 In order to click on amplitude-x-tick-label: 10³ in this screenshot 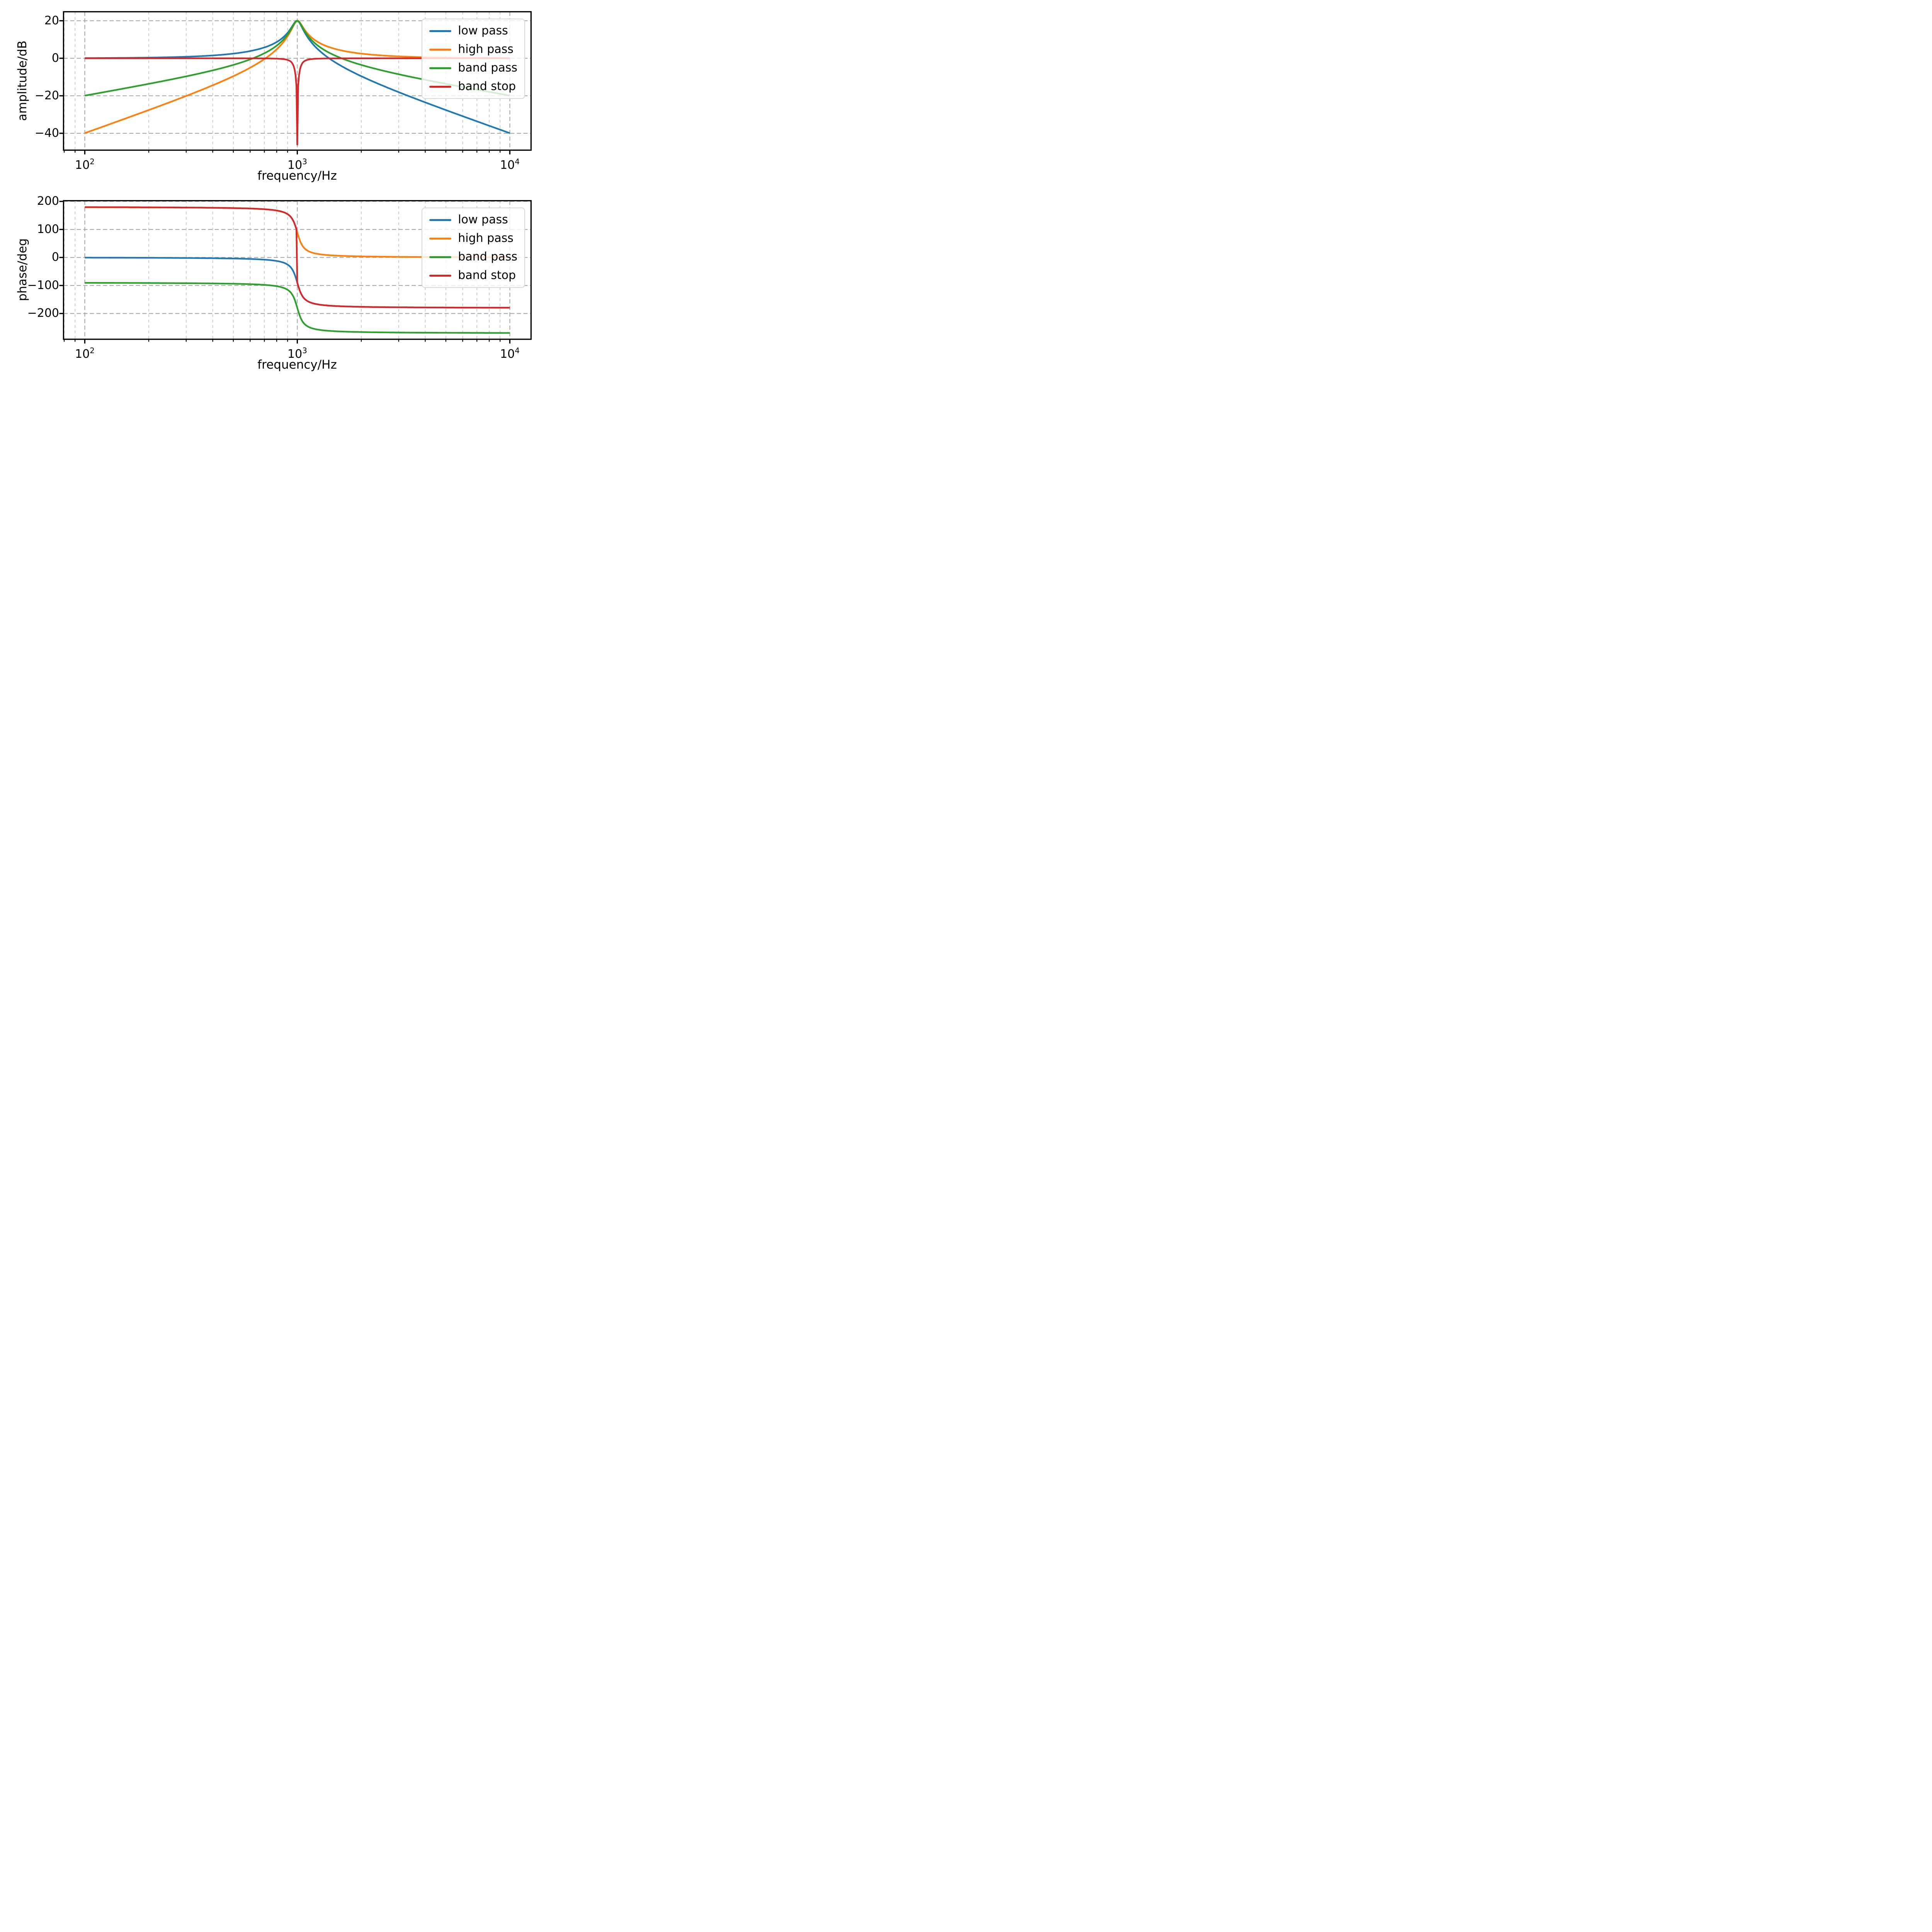, I will do `click(297, 165)`.